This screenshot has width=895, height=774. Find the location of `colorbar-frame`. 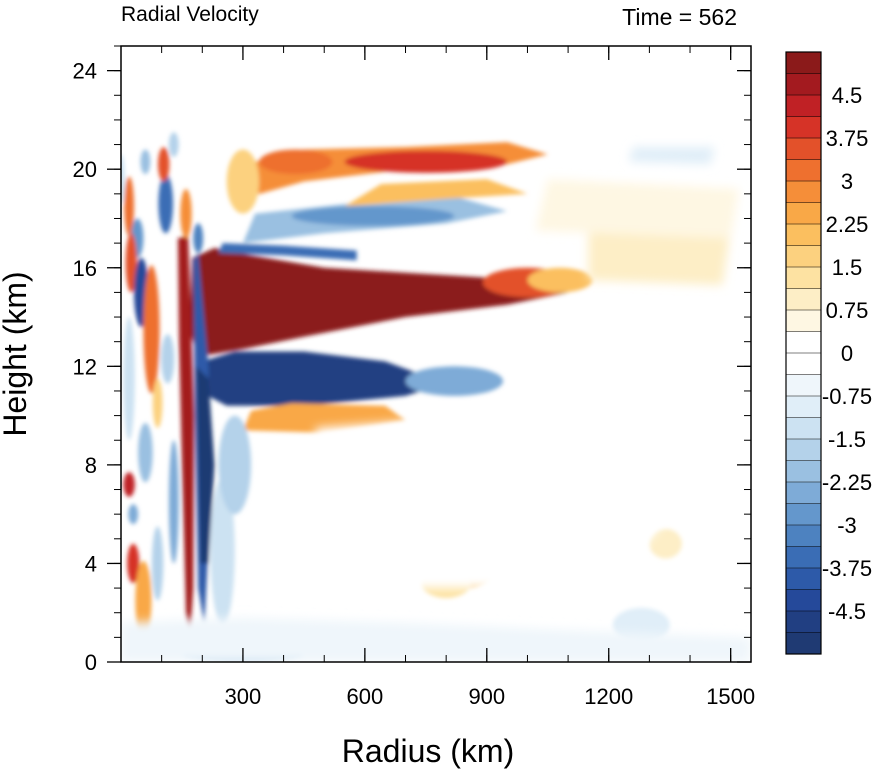

colorbar-frame is located at coordinates (803, 353).